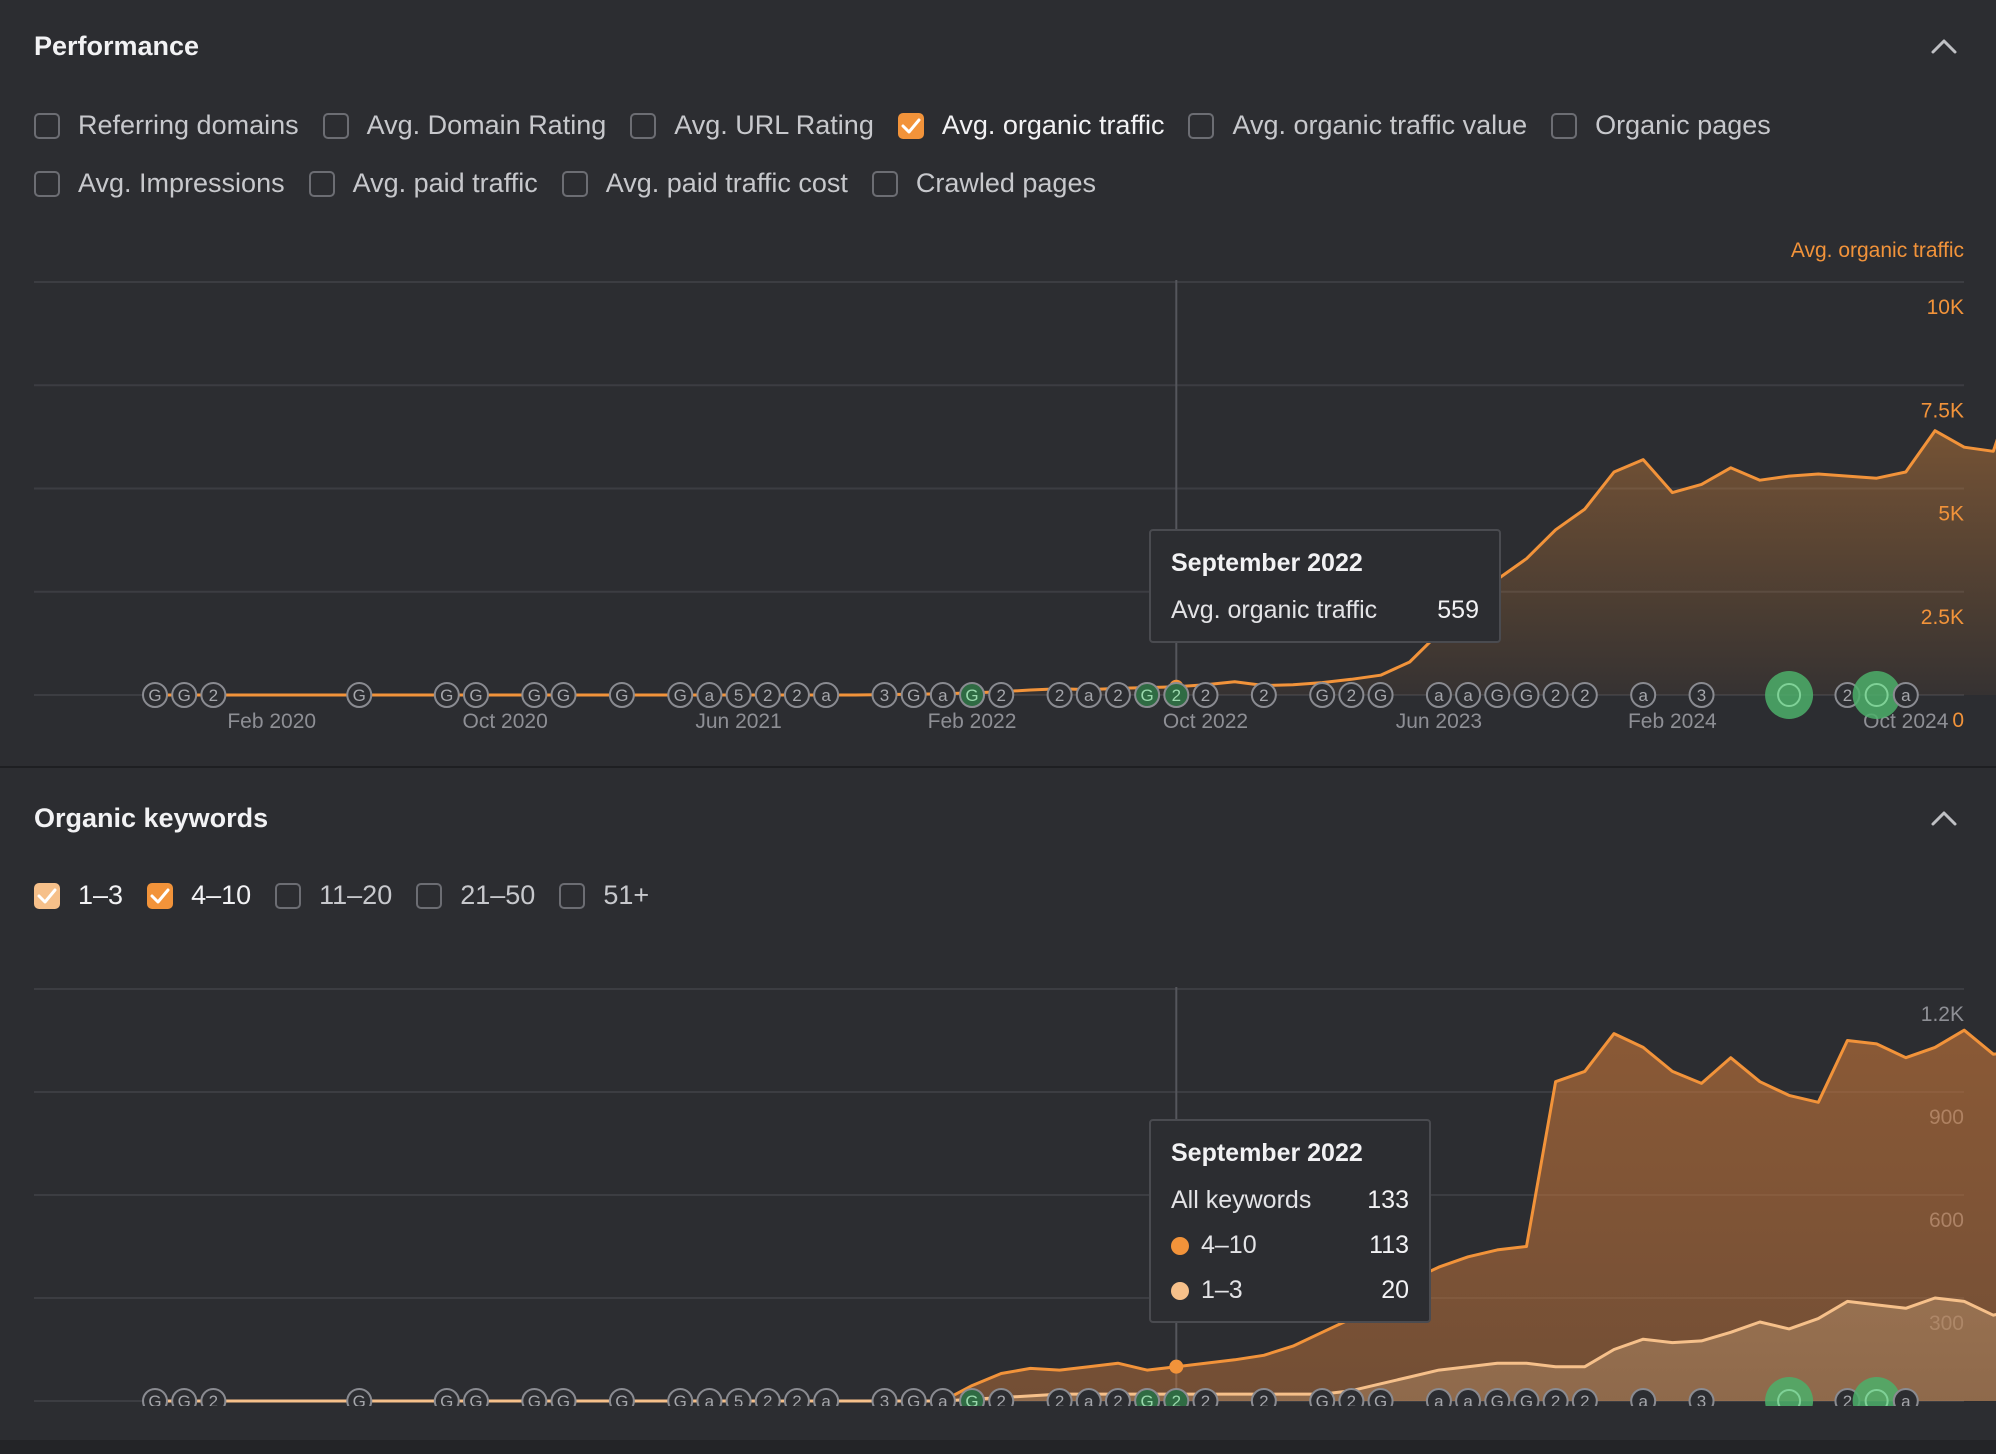 The width and height of the screenshot is (1996, 1454). Describe the element at coordinates (78, 895) in the screenshot. I see `checkbox-1-3: 1–3` at that location.